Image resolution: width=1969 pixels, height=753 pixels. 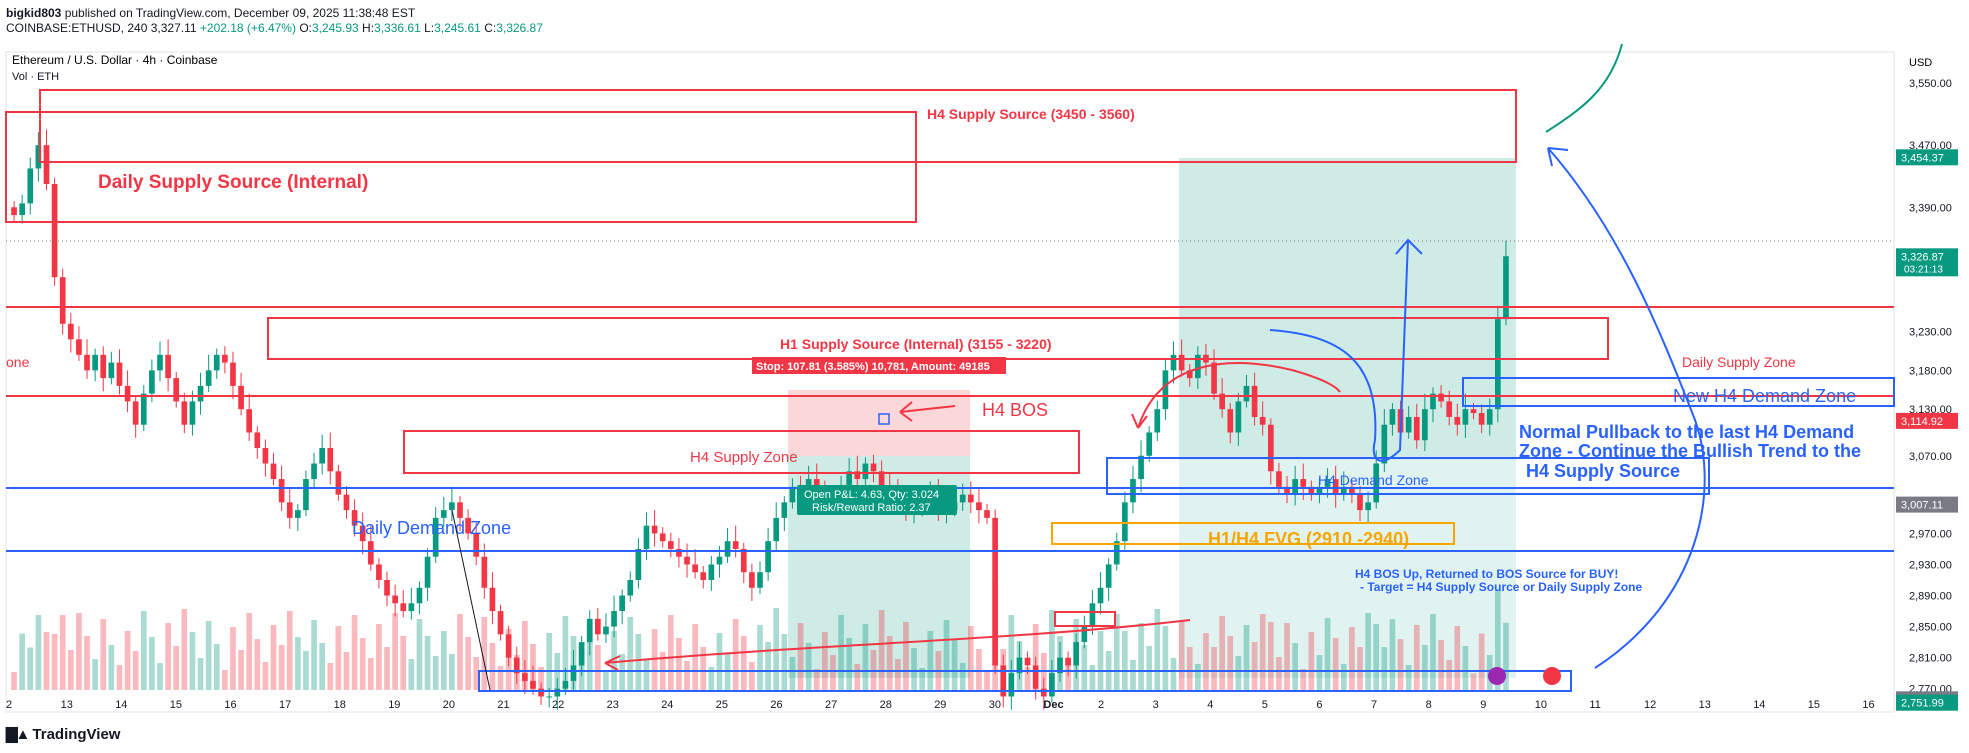 I want to click on h4-supply-source-box, so click(x=778, y=126).